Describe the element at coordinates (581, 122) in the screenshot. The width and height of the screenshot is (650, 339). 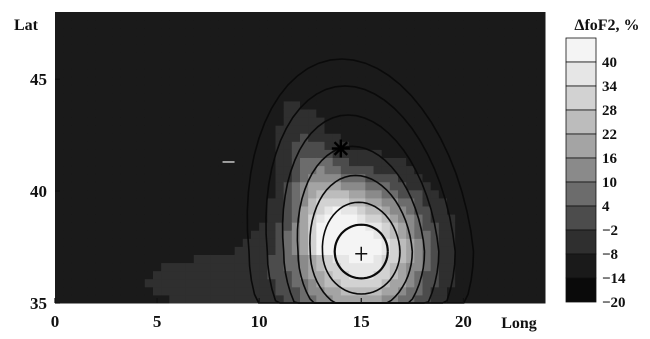
I see `colorbar-swatch` at that location.